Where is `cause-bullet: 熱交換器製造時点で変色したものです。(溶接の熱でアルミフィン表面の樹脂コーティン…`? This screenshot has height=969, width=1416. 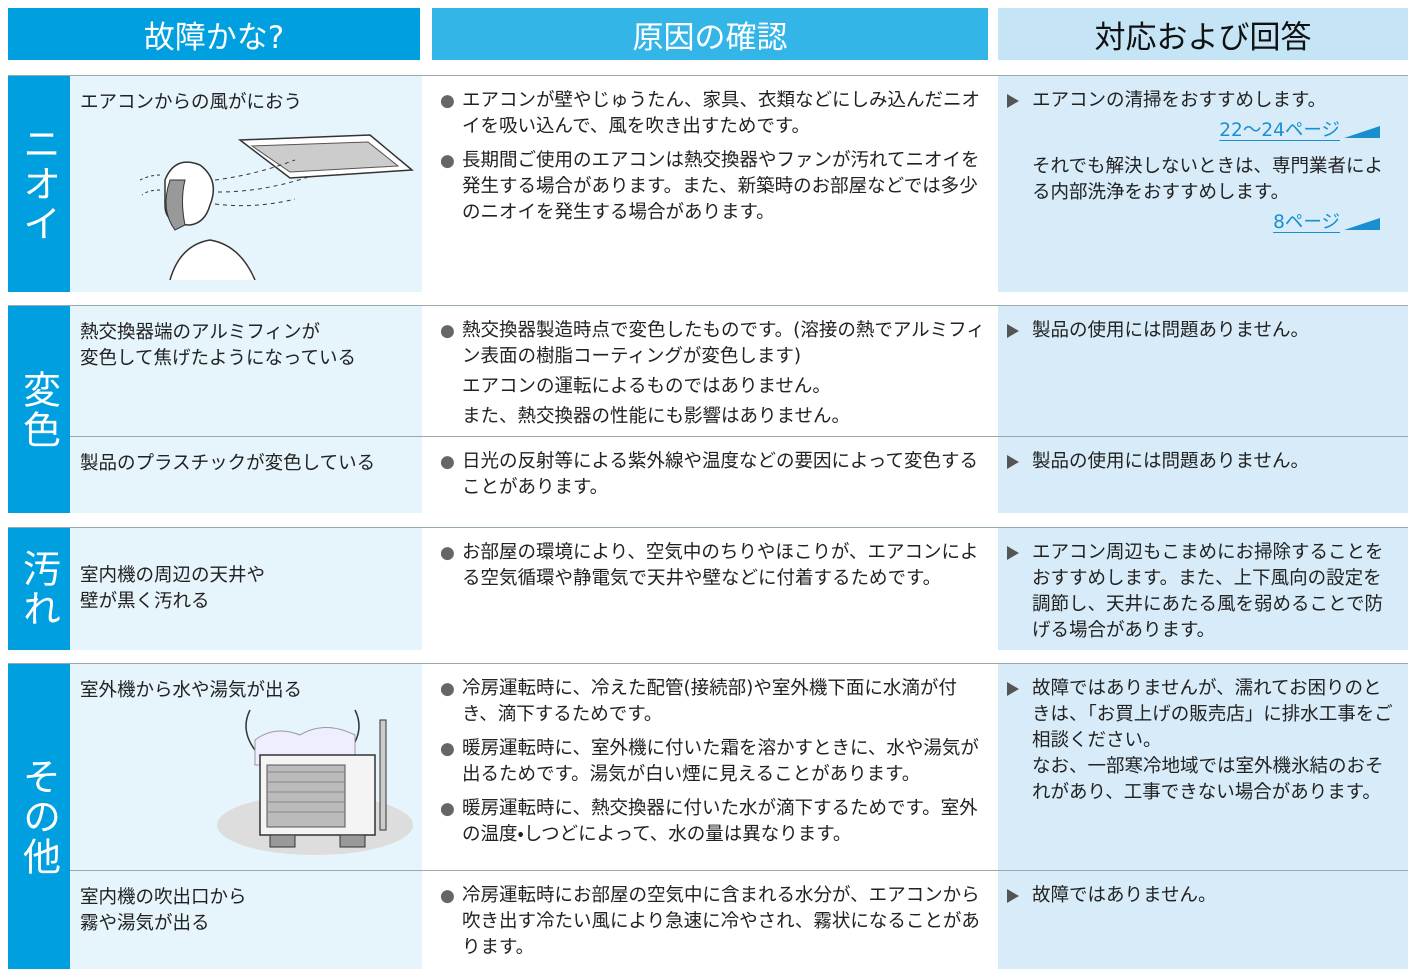 cause-bullet: 熱交換器製造時点で変色したものです。(溶接の熱でアルミフィン表面の樹脂コーティン… is located at coordinates (713, 344).